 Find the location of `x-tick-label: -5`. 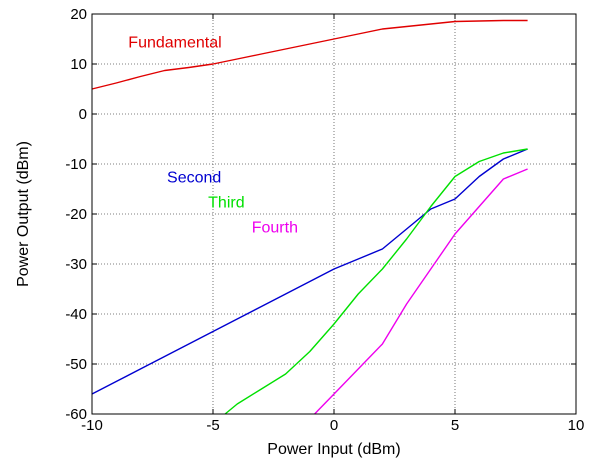

x-tick-label: -5 is located at coordinates (212, 425).